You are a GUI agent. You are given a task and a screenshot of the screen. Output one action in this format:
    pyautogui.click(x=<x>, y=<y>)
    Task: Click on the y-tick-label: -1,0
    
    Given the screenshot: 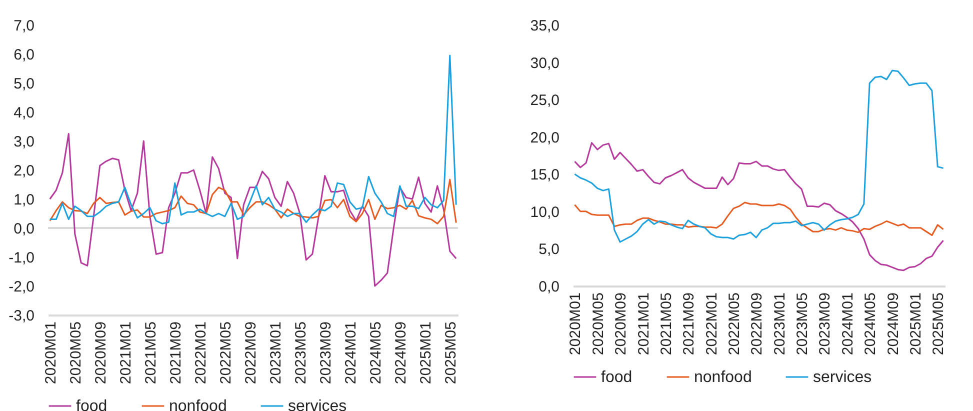 What is the action you would take?
    pyautogui.click(x=21, y=258)
    